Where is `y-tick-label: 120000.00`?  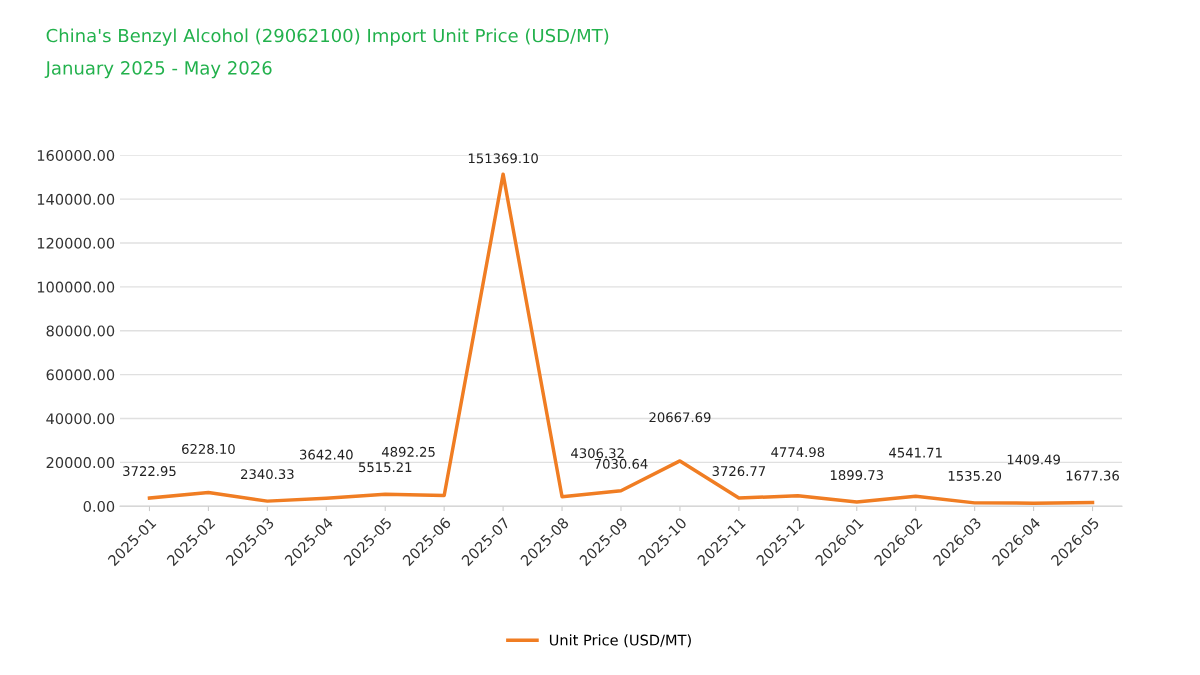
y-tick-label: 120000.00 is located at coordinates (76, 243).